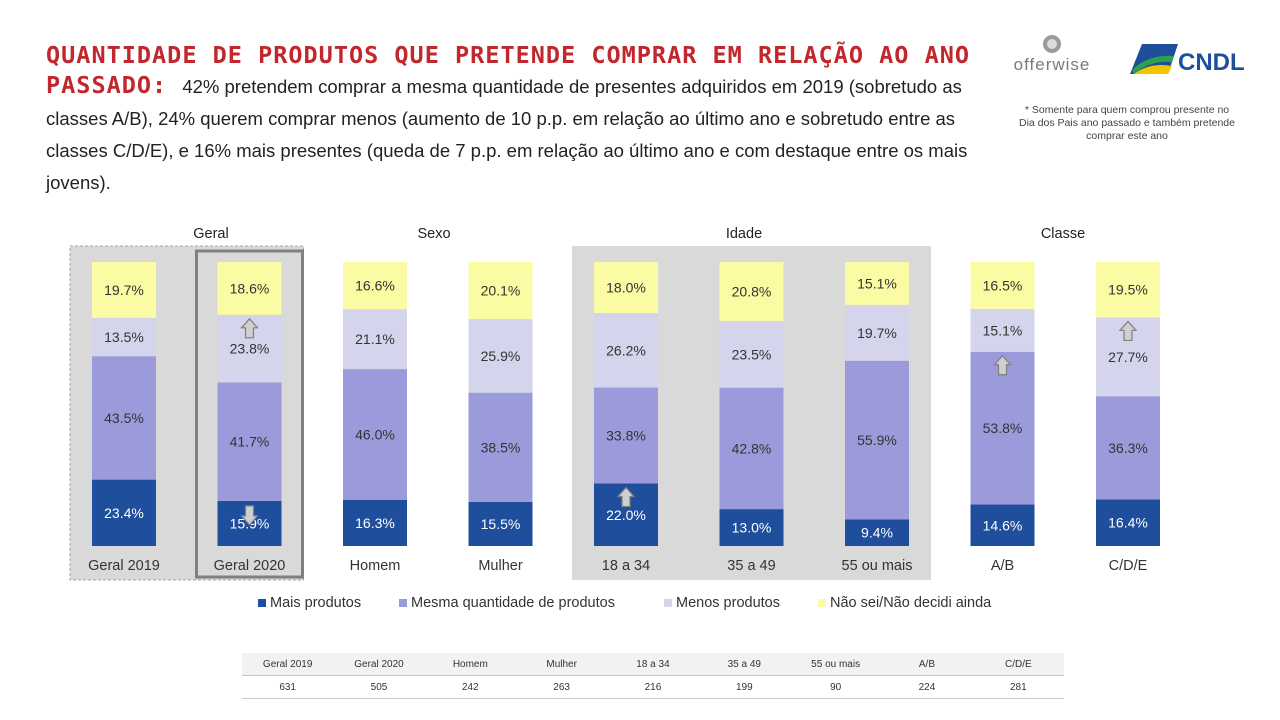 The height and width of the screenshot is (720, 1280). I want to click on data-label-nao-sei-nao-decidi-ainda-c-d-e: 19.5%, so click(1128, 290).